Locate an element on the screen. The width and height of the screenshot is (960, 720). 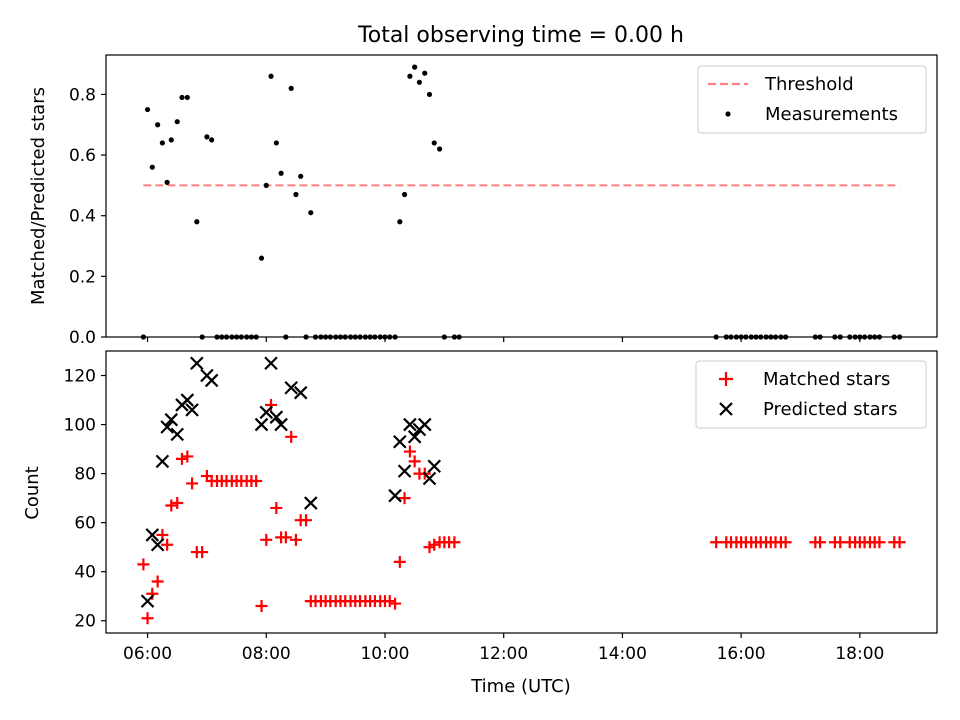
x-axis-label: Time (UTC) is located at coordinates (520, 686).